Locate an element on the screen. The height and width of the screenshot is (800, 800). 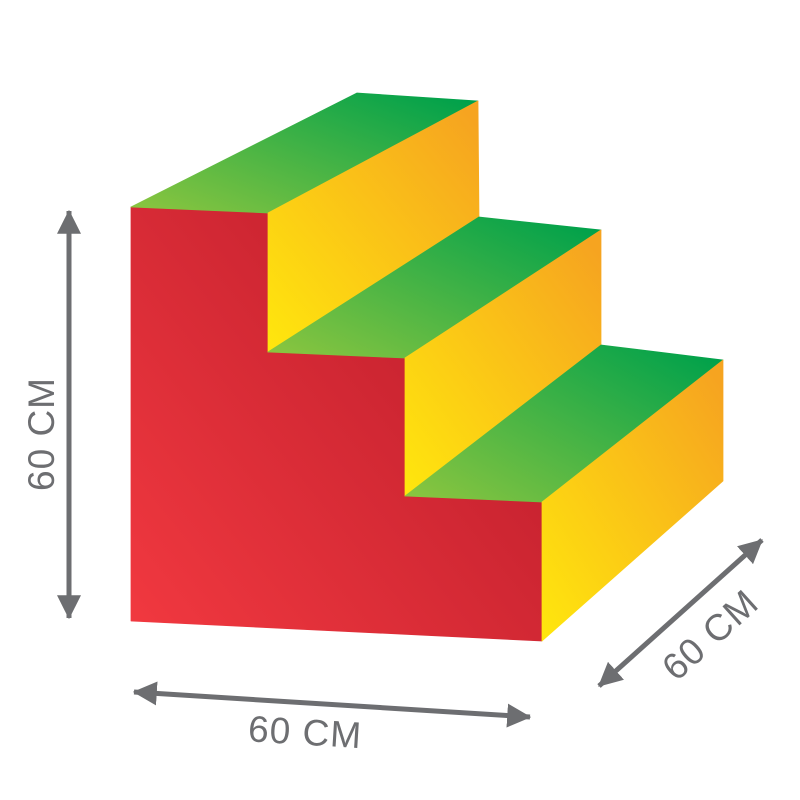
height-dimension: 60 CM is located at coordinates (51, 414).